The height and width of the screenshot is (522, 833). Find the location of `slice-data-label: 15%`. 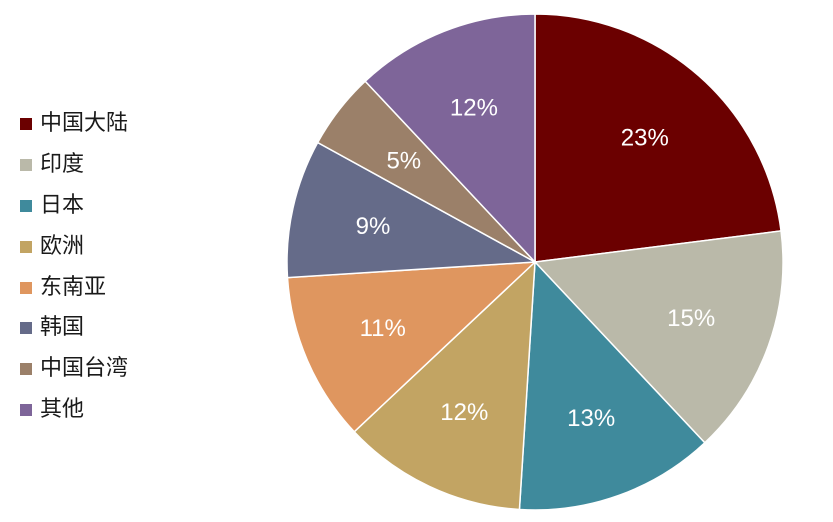

slice-data-label: 15% is located at coordinates (691, 318).